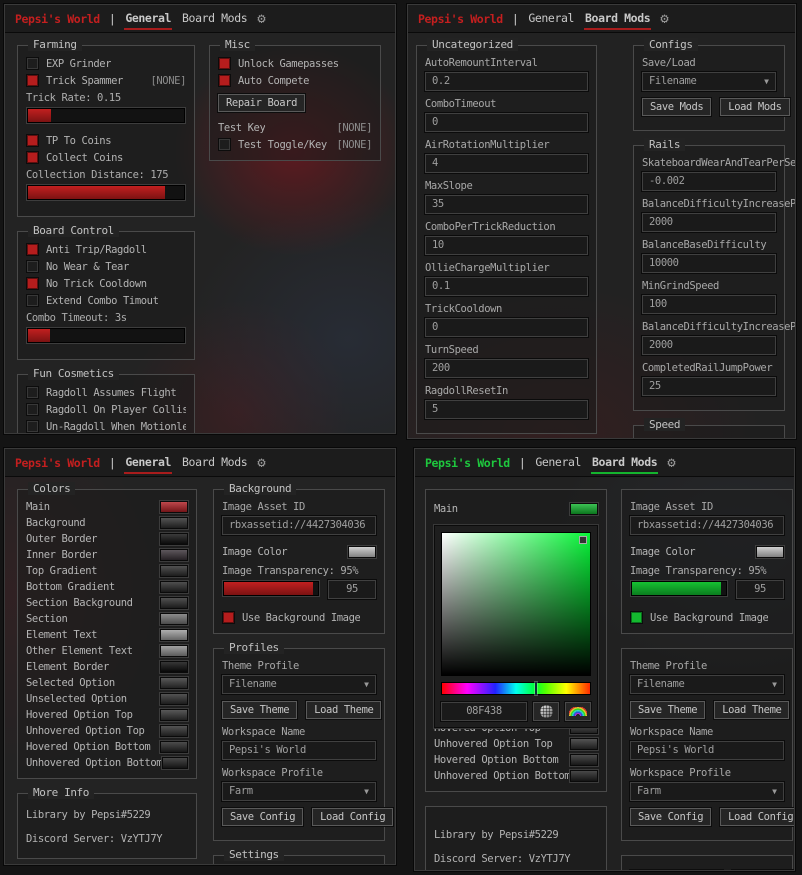  What do you see at coordinates (262, 103) in the screenshot?
I see `repair-board-button: Repair Board` at bounding box center [262, 103].